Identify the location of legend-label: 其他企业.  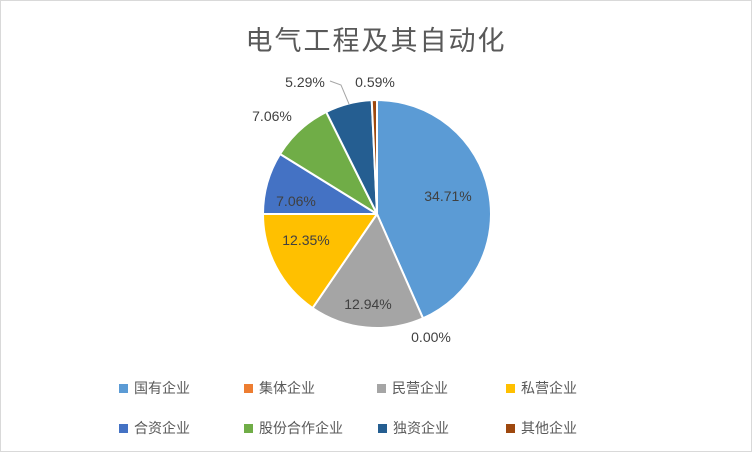
(549, 428).